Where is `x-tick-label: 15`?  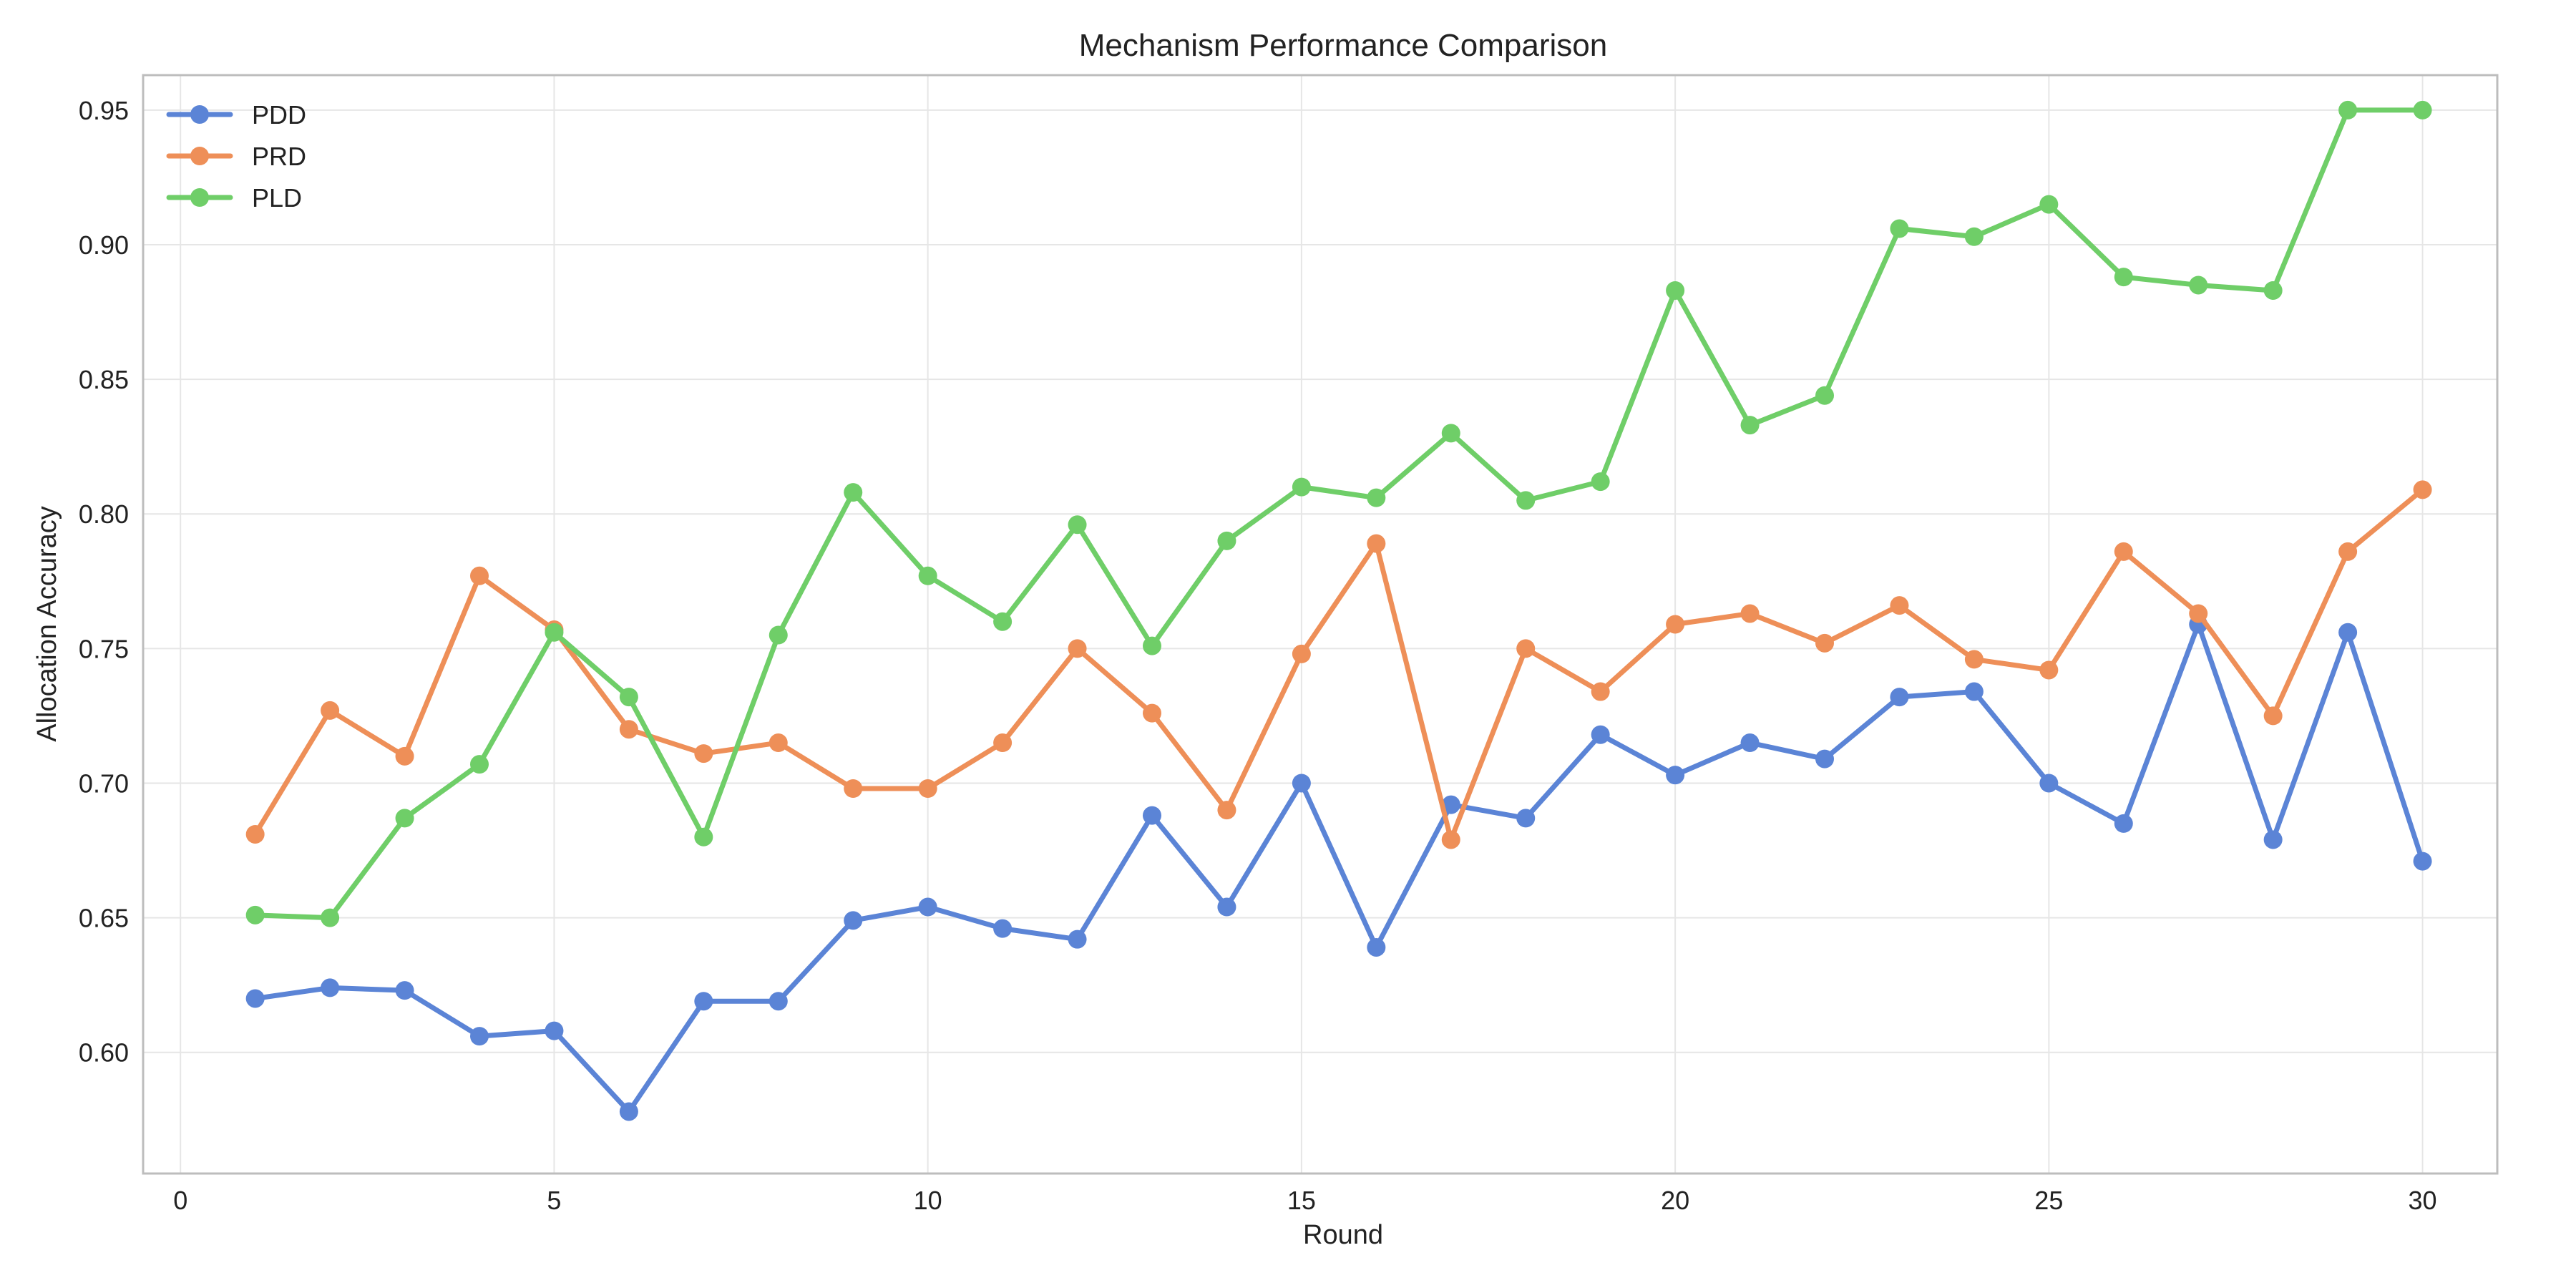
x-tick-label: 15 is located at coordinates (1301, 1200).